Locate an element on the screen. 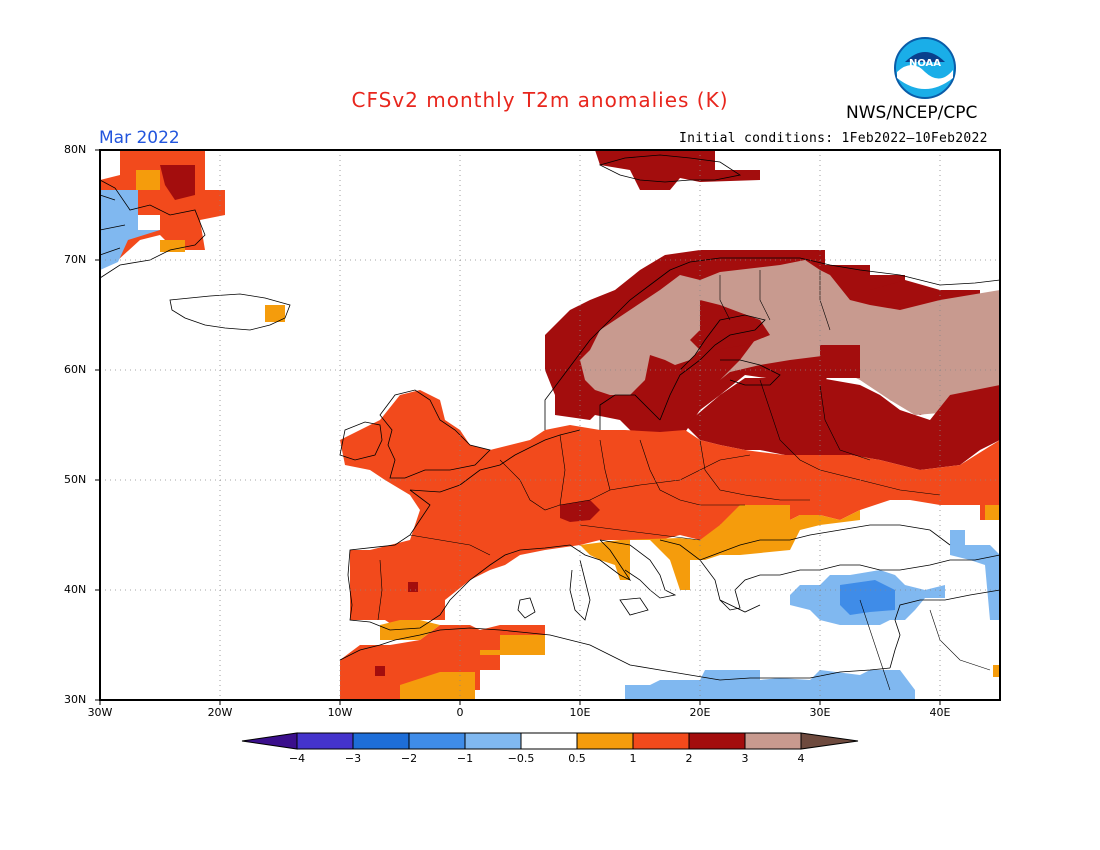  colorbar-label: −0.5 is located at coordinates (521, 758).